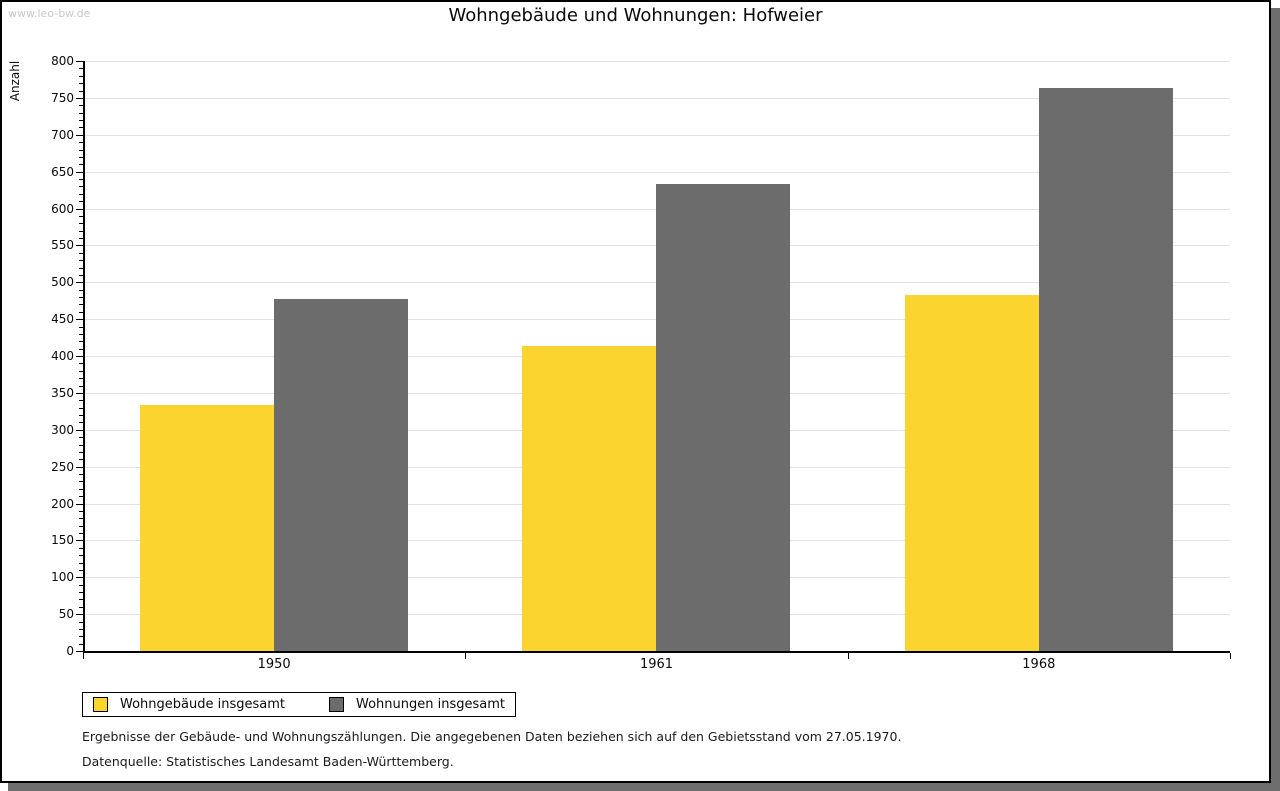  What do you see at coordinates (49, 13) in the screenshot?
I see `watermark: www.leo-bw.de` at bounding box center [49, 13].